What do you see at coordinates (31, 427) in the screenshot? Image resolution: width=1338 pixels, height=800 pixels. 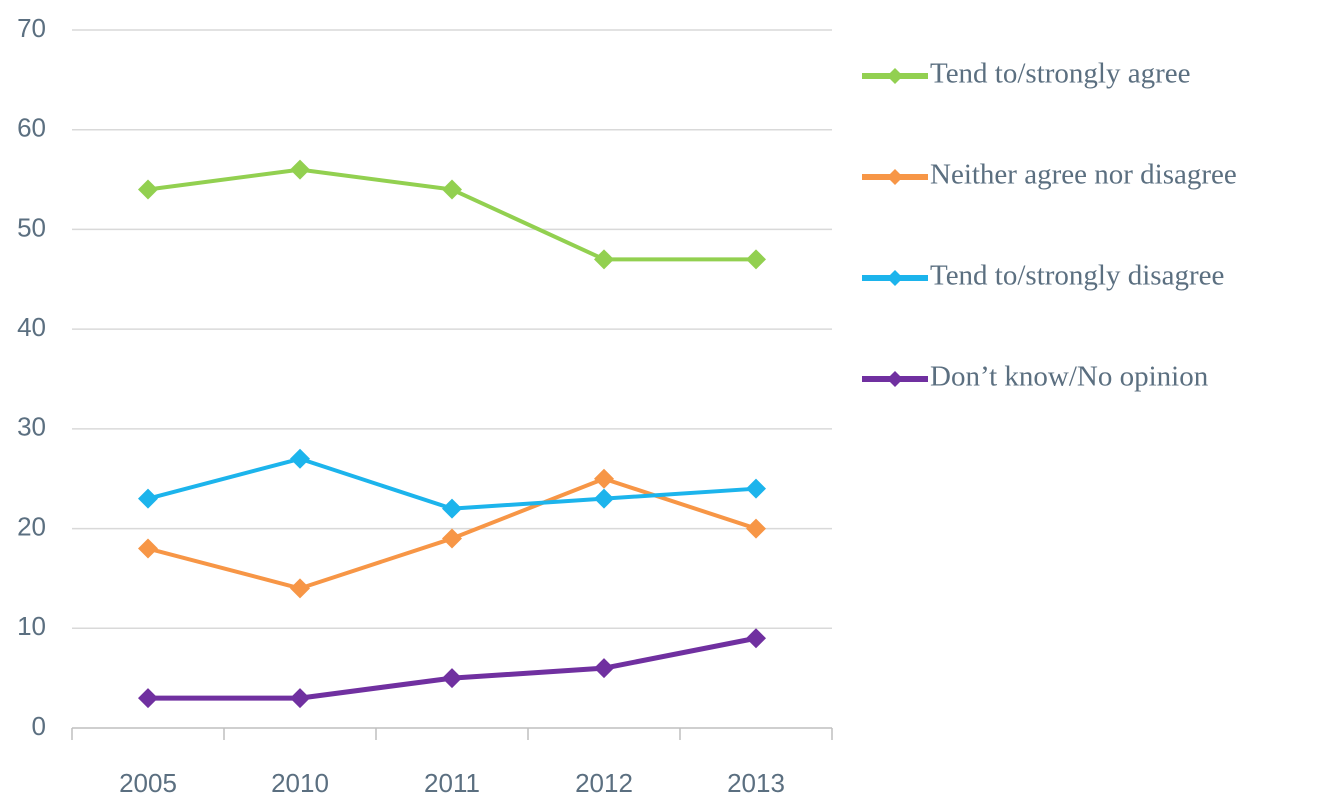 I see `y-tick-label: 30` at bounding box center [31, 427].